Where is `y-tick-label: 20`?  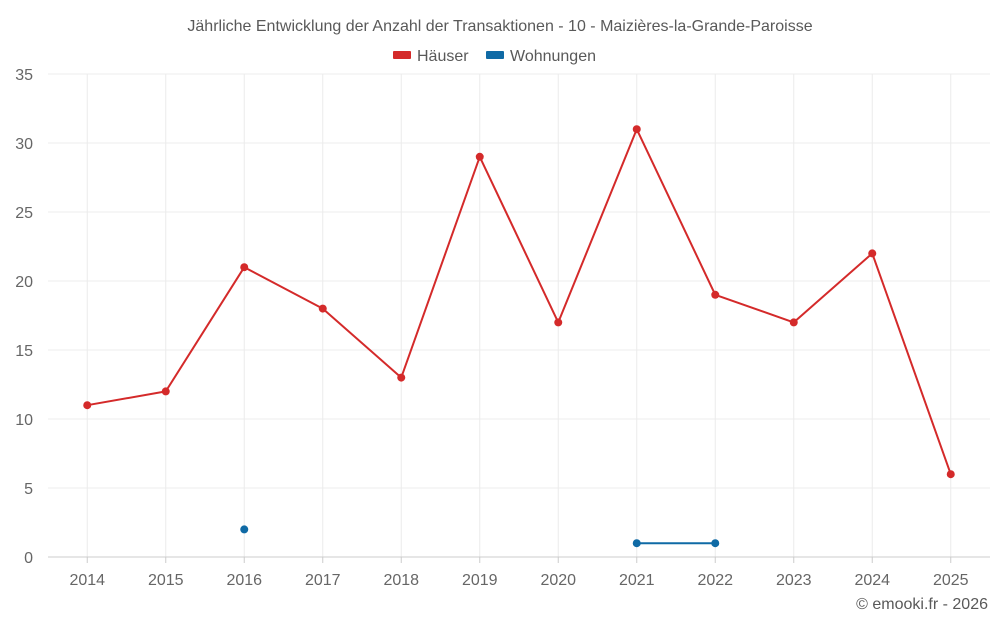 y-tick-label: 20 is located at coordinates (24, 282).